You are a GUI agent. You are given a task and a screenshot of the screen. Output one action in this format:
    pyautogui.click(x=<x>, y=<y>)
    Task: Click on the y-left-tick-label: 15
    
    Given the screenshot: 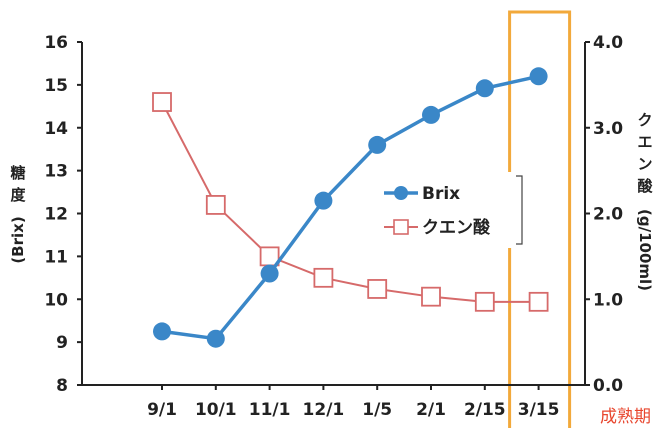 What is the action you would take?
    pyautogui.click(x=56, y=86)
    